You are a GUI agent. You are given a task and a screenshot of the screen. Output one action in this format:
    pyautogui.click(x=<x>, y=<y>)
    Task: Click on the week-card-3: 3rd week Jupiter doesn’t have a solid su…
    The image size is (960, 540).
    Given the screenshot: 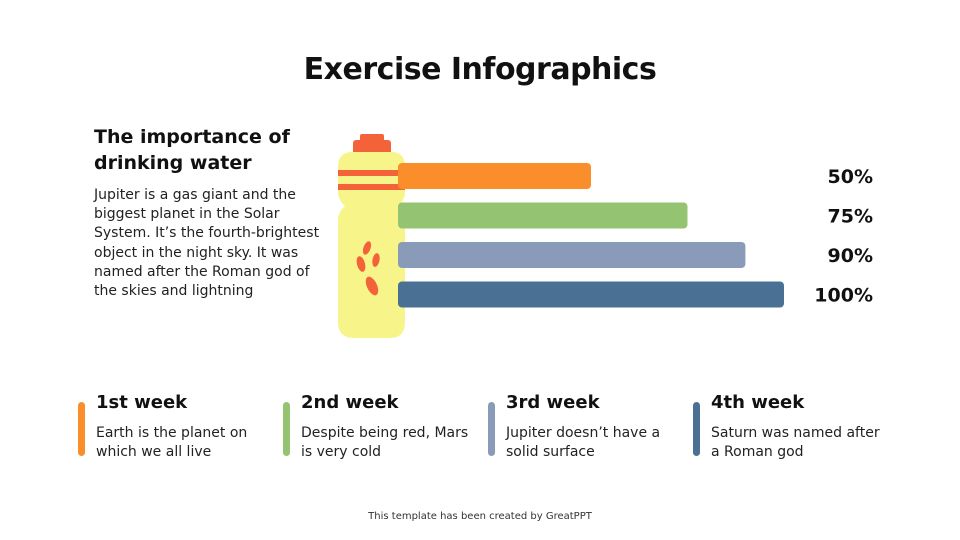 What is the action you would take?
    pyautogui.click(x=588, y=430)
    